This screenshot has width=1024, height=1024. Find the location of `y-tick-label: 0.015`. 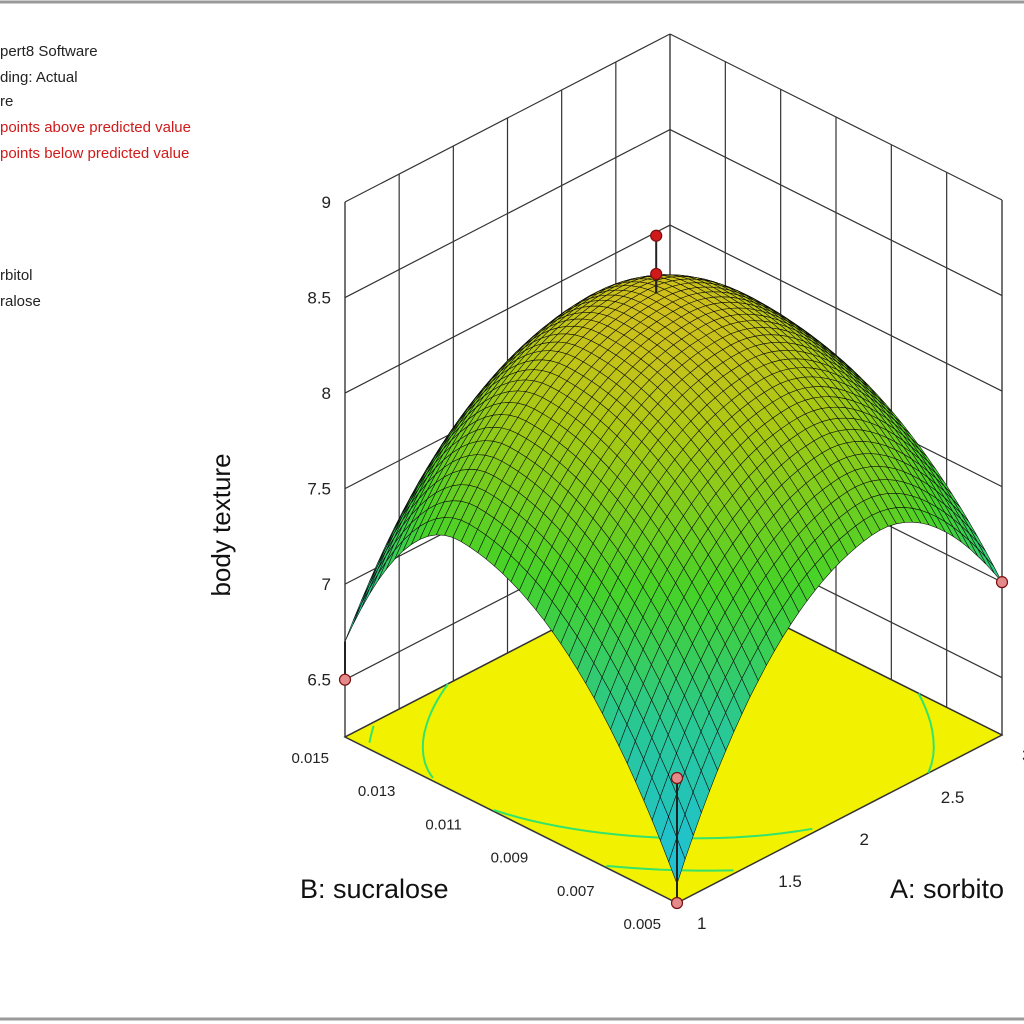

y-tick-label: 0.015 is located at coordinates (310, 758).